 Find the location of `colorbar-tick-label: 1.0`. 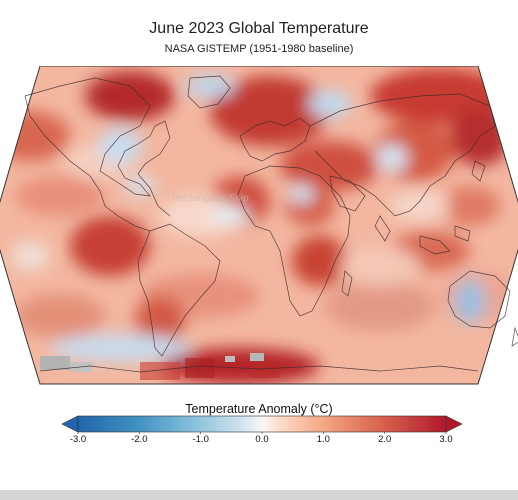

colorbar-tick-label: 1.0 is located at coordinates (323, 439).